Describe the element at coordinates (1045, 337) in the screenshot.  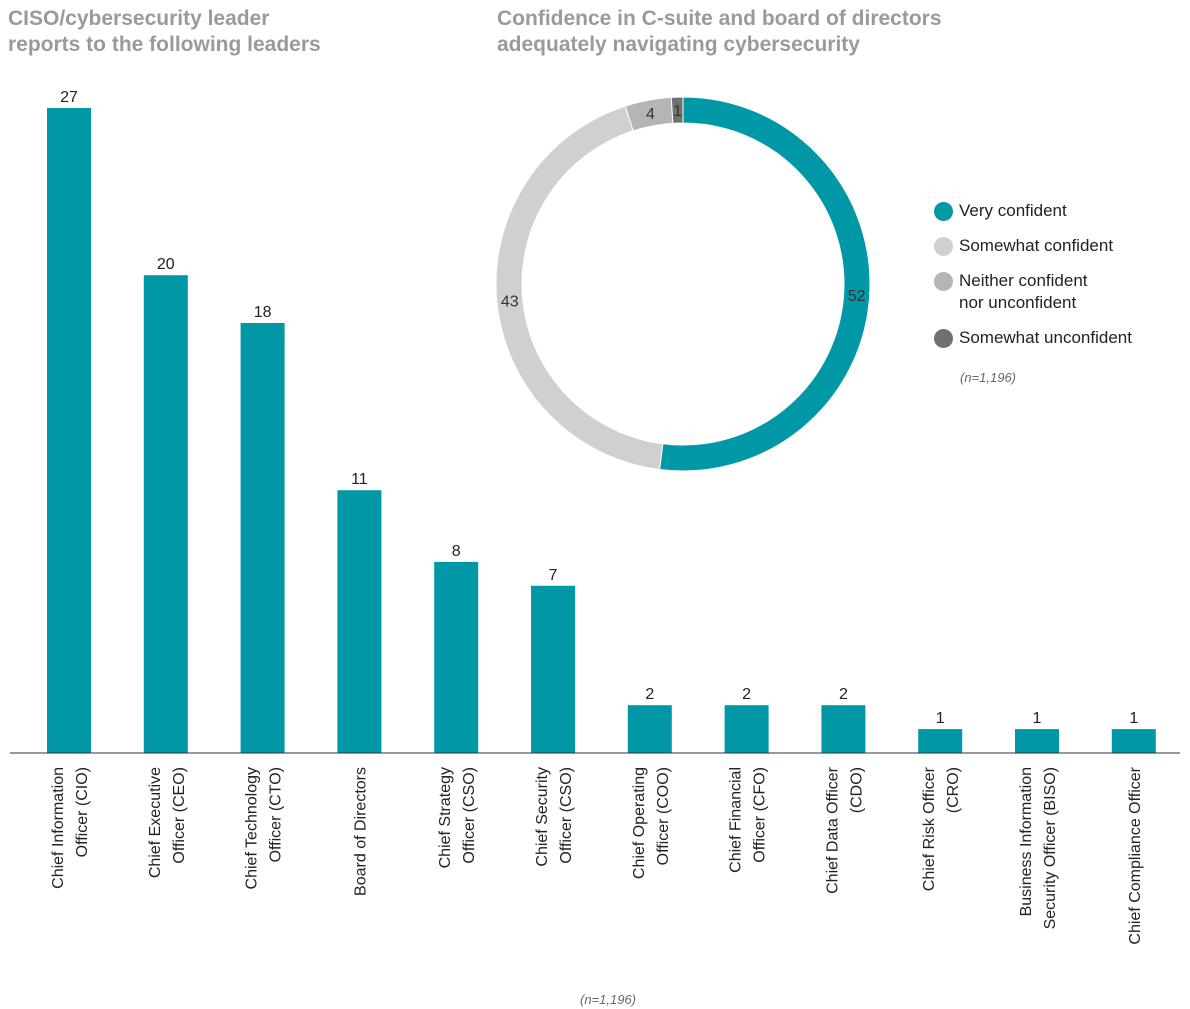
I see `legend-label-3: Somewhat unconfident` at that location.